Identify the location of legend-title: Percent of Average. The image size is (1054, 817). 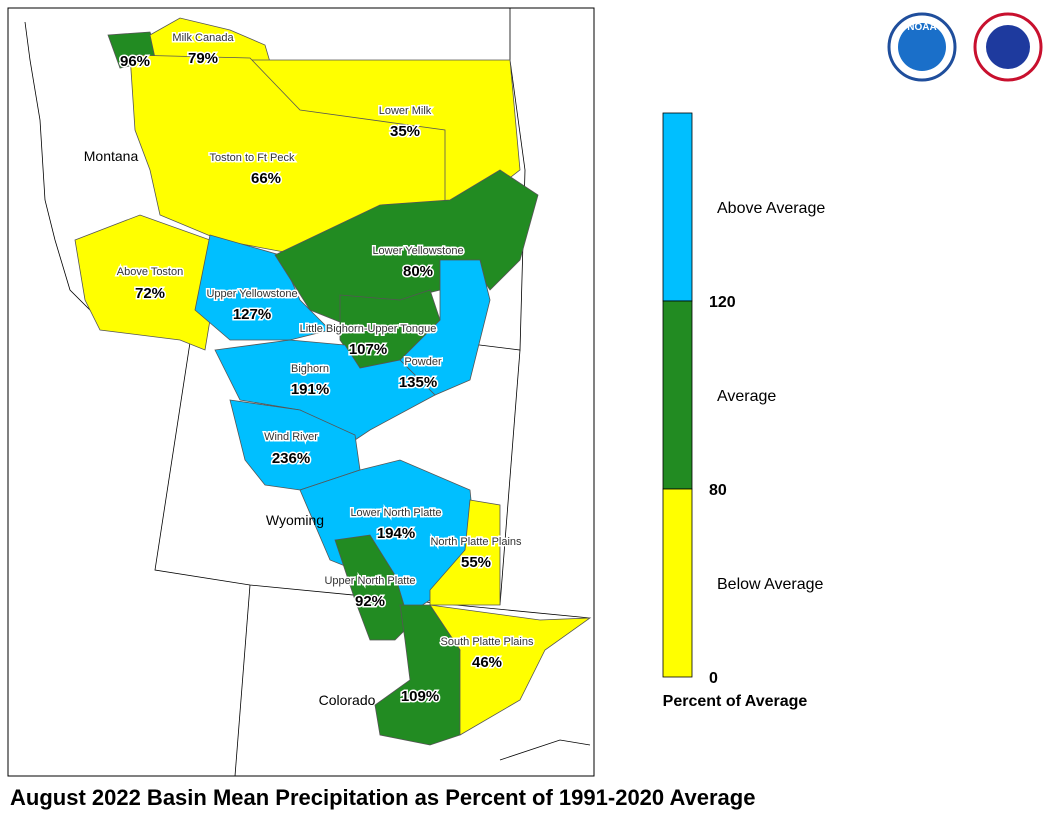
(735, 701).